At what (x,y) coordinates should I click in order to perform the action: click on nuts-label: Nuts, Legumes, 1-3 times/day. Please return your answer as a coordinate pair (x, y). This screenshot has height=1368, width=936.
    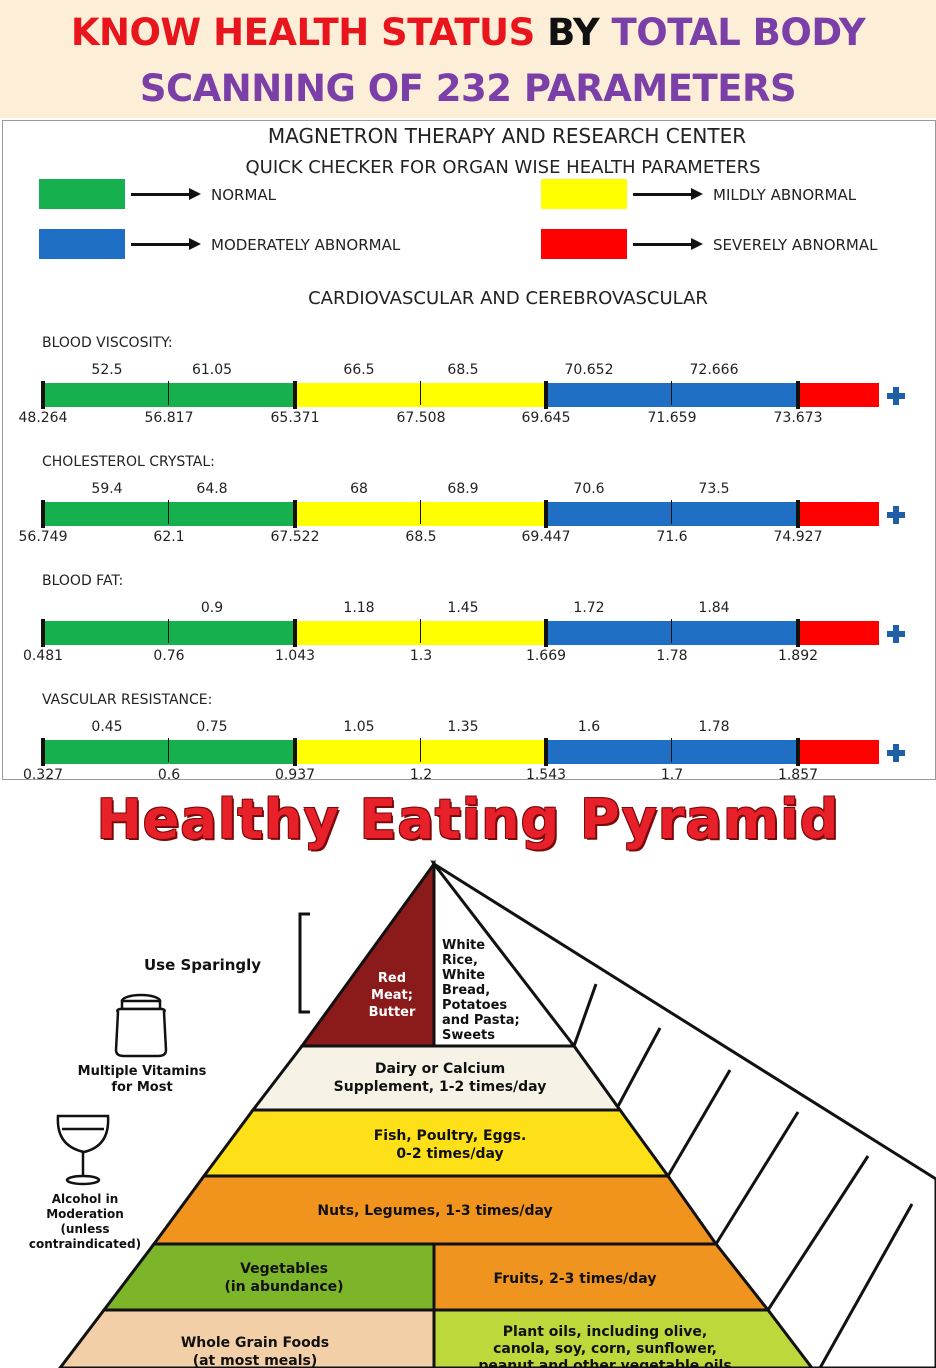
    Looking at the image, I should click on (435, 1211).